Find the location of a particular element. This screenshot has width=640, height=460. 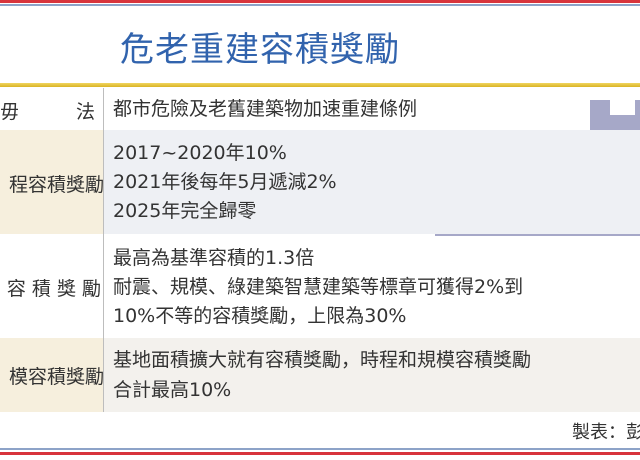

row-line: 10%不等的容積獎勵，上限為30% is located at coordinates (260, 316).